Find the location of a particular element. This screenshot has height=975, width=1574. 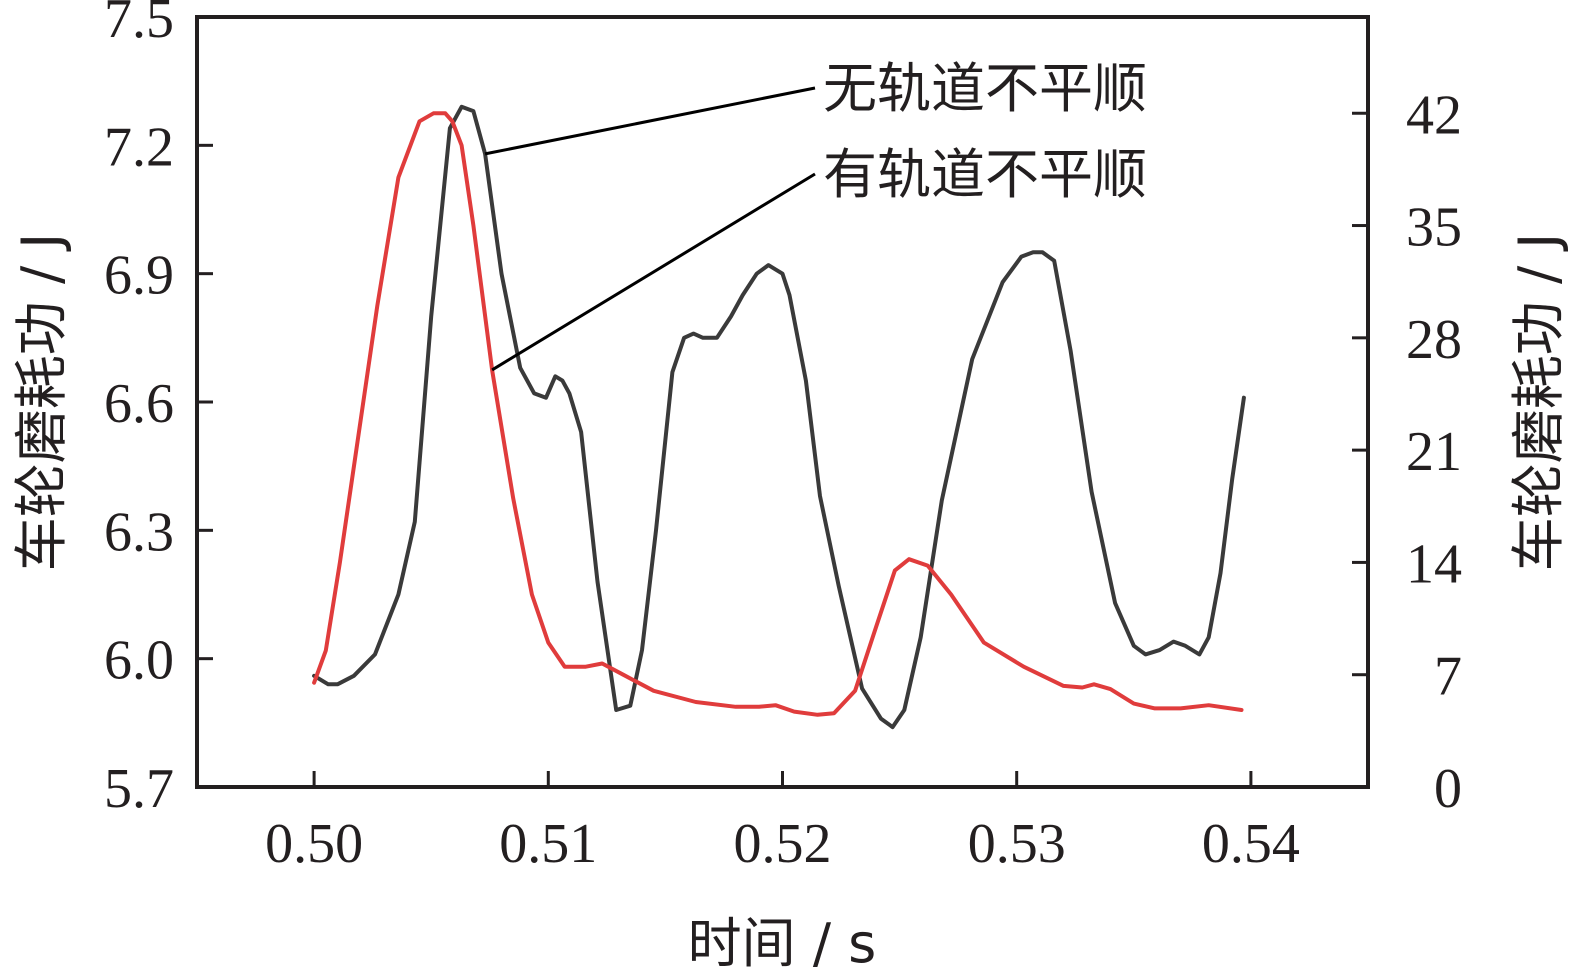

x-axis-title: 时间 / s is located at coordinates (782, 943).